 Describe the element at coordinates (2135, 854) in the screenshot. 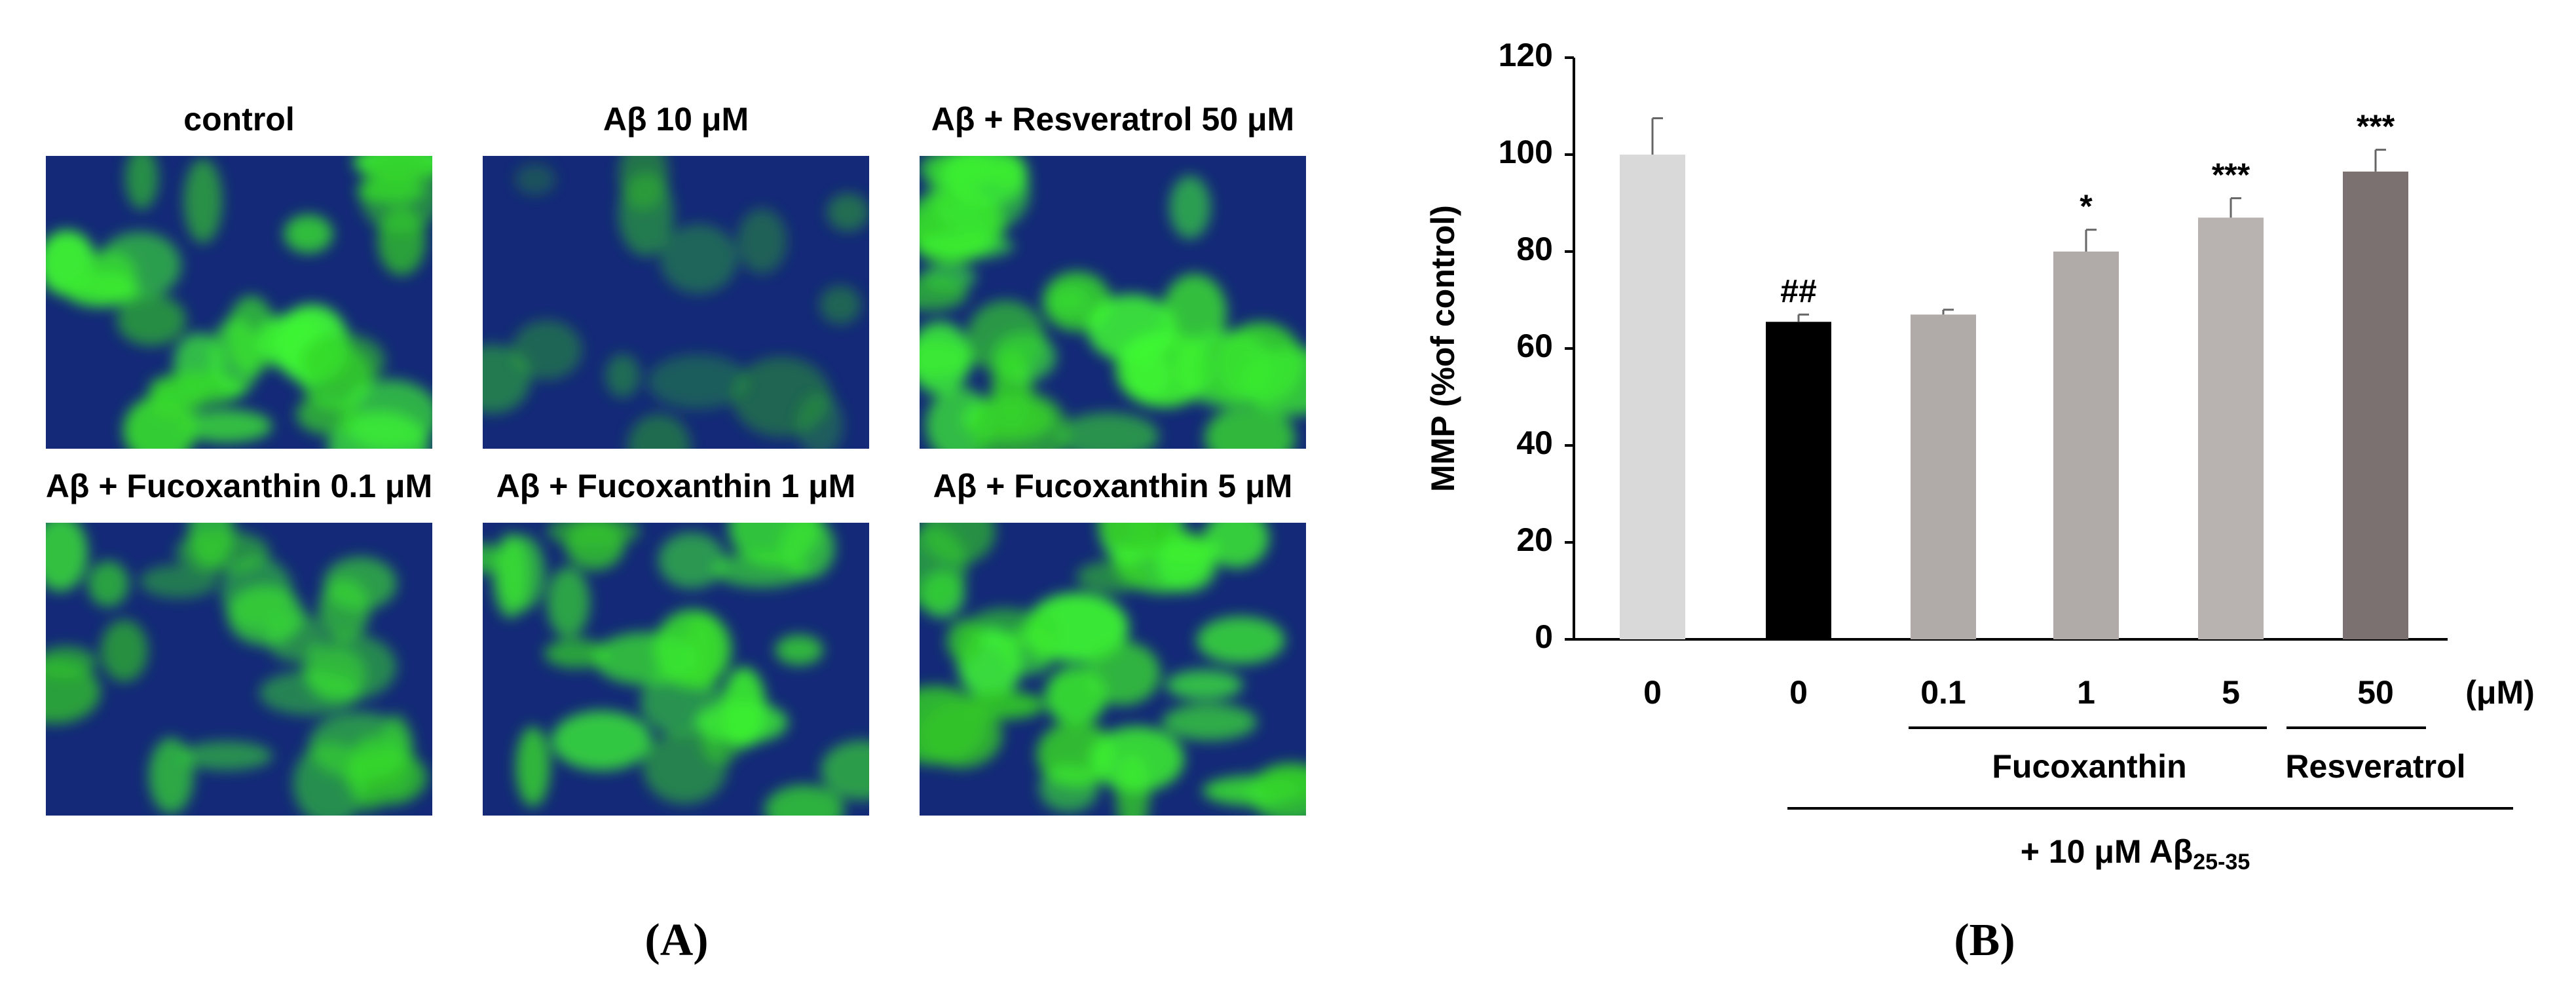

I see `treatment-label: + 10 μM Aβ25-35` at that location.